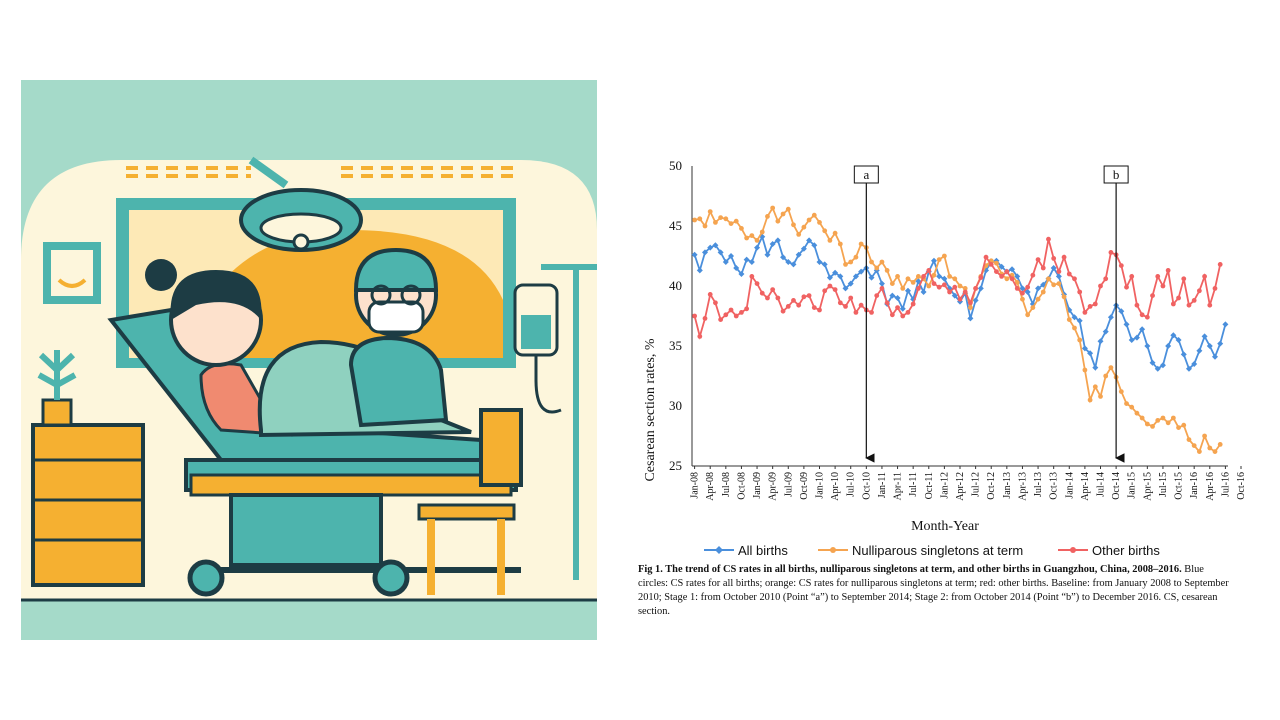  Describe the element at coordinates (396, 317) in the screenshot. I see `doctor-mask` at that location.